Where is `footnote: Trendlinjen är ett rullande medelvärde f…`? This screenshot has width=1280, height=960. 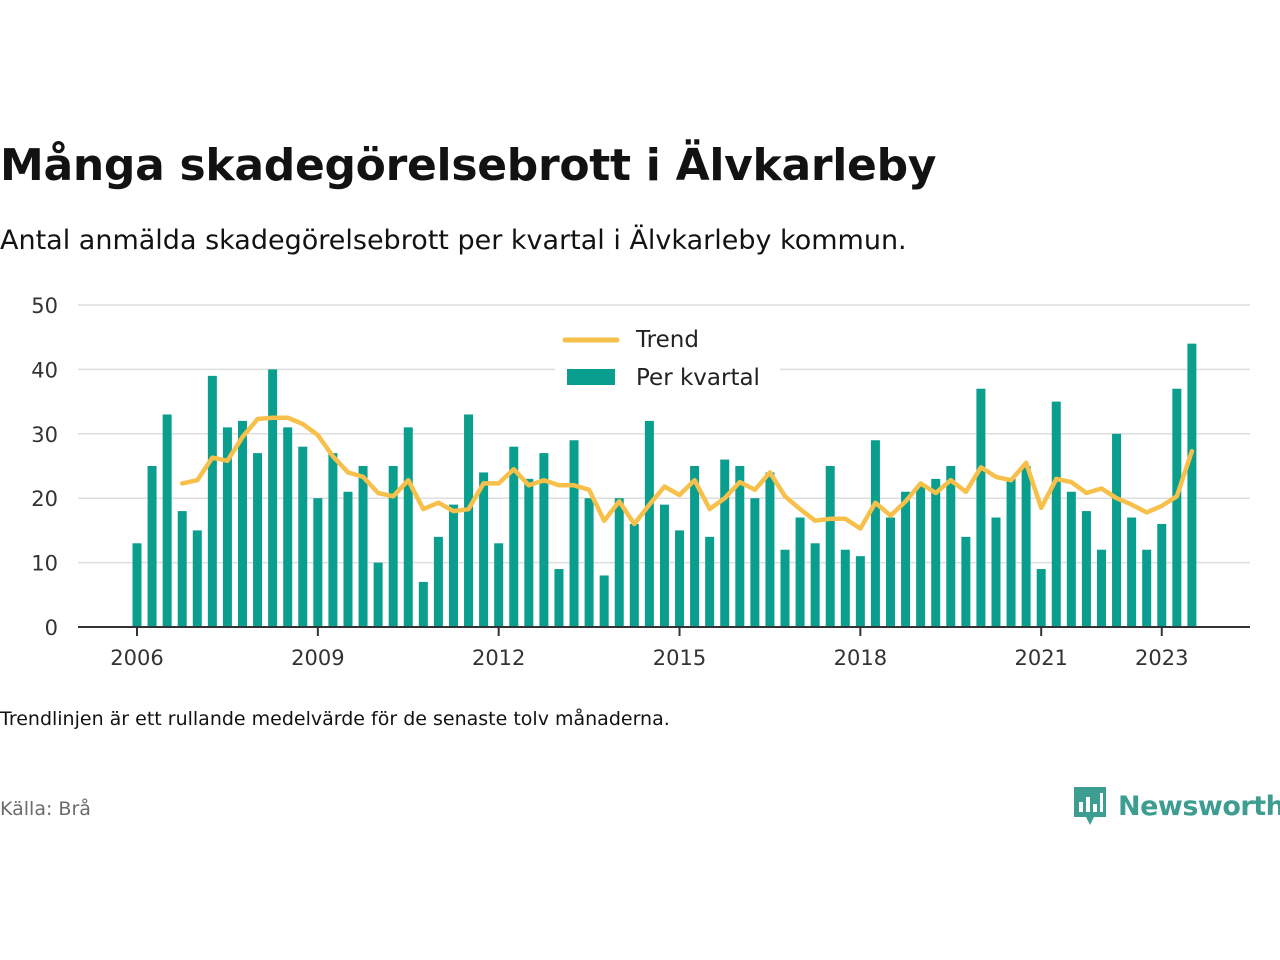
footnote: Trendlinjen är ett rullande medelvärde f… is located at coordinates (335, 719).